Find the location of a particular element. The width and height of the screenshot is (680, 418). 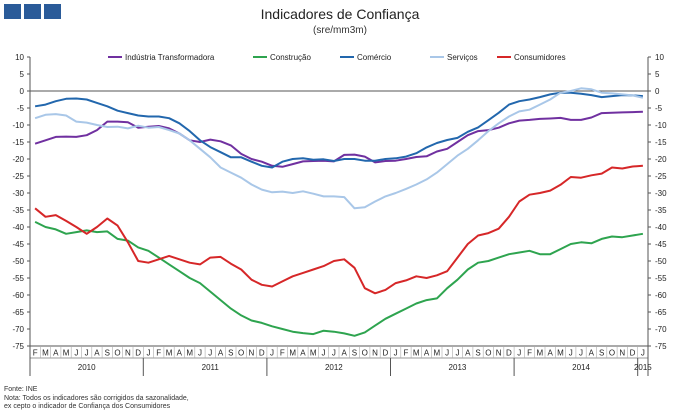

y-tick-label-left: 5 is located at coordinates (22, 74).